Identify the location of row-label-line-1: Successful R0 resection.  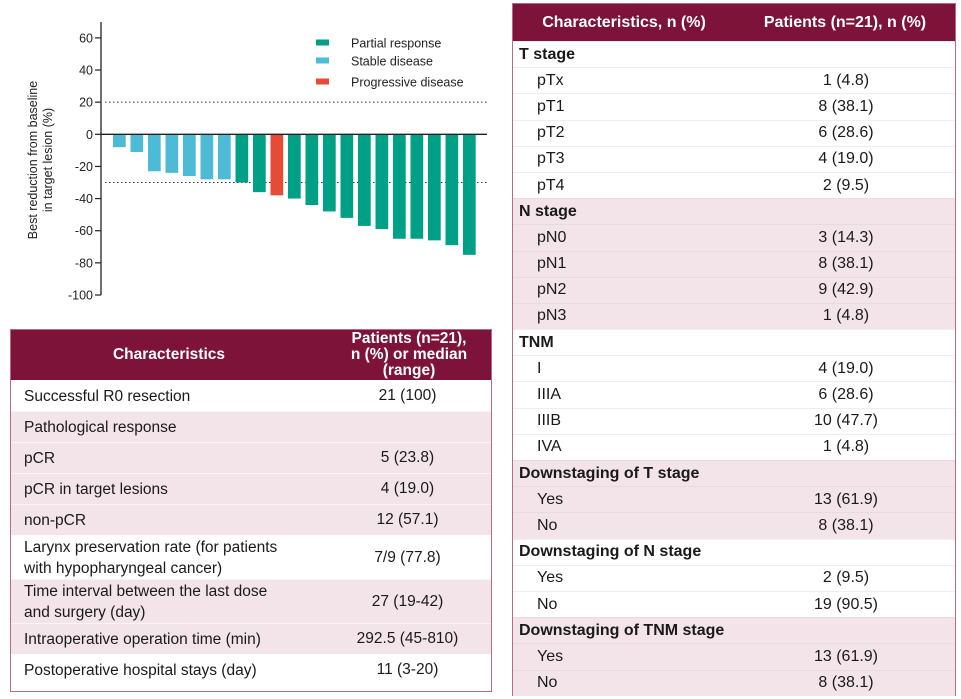
(107, 396).